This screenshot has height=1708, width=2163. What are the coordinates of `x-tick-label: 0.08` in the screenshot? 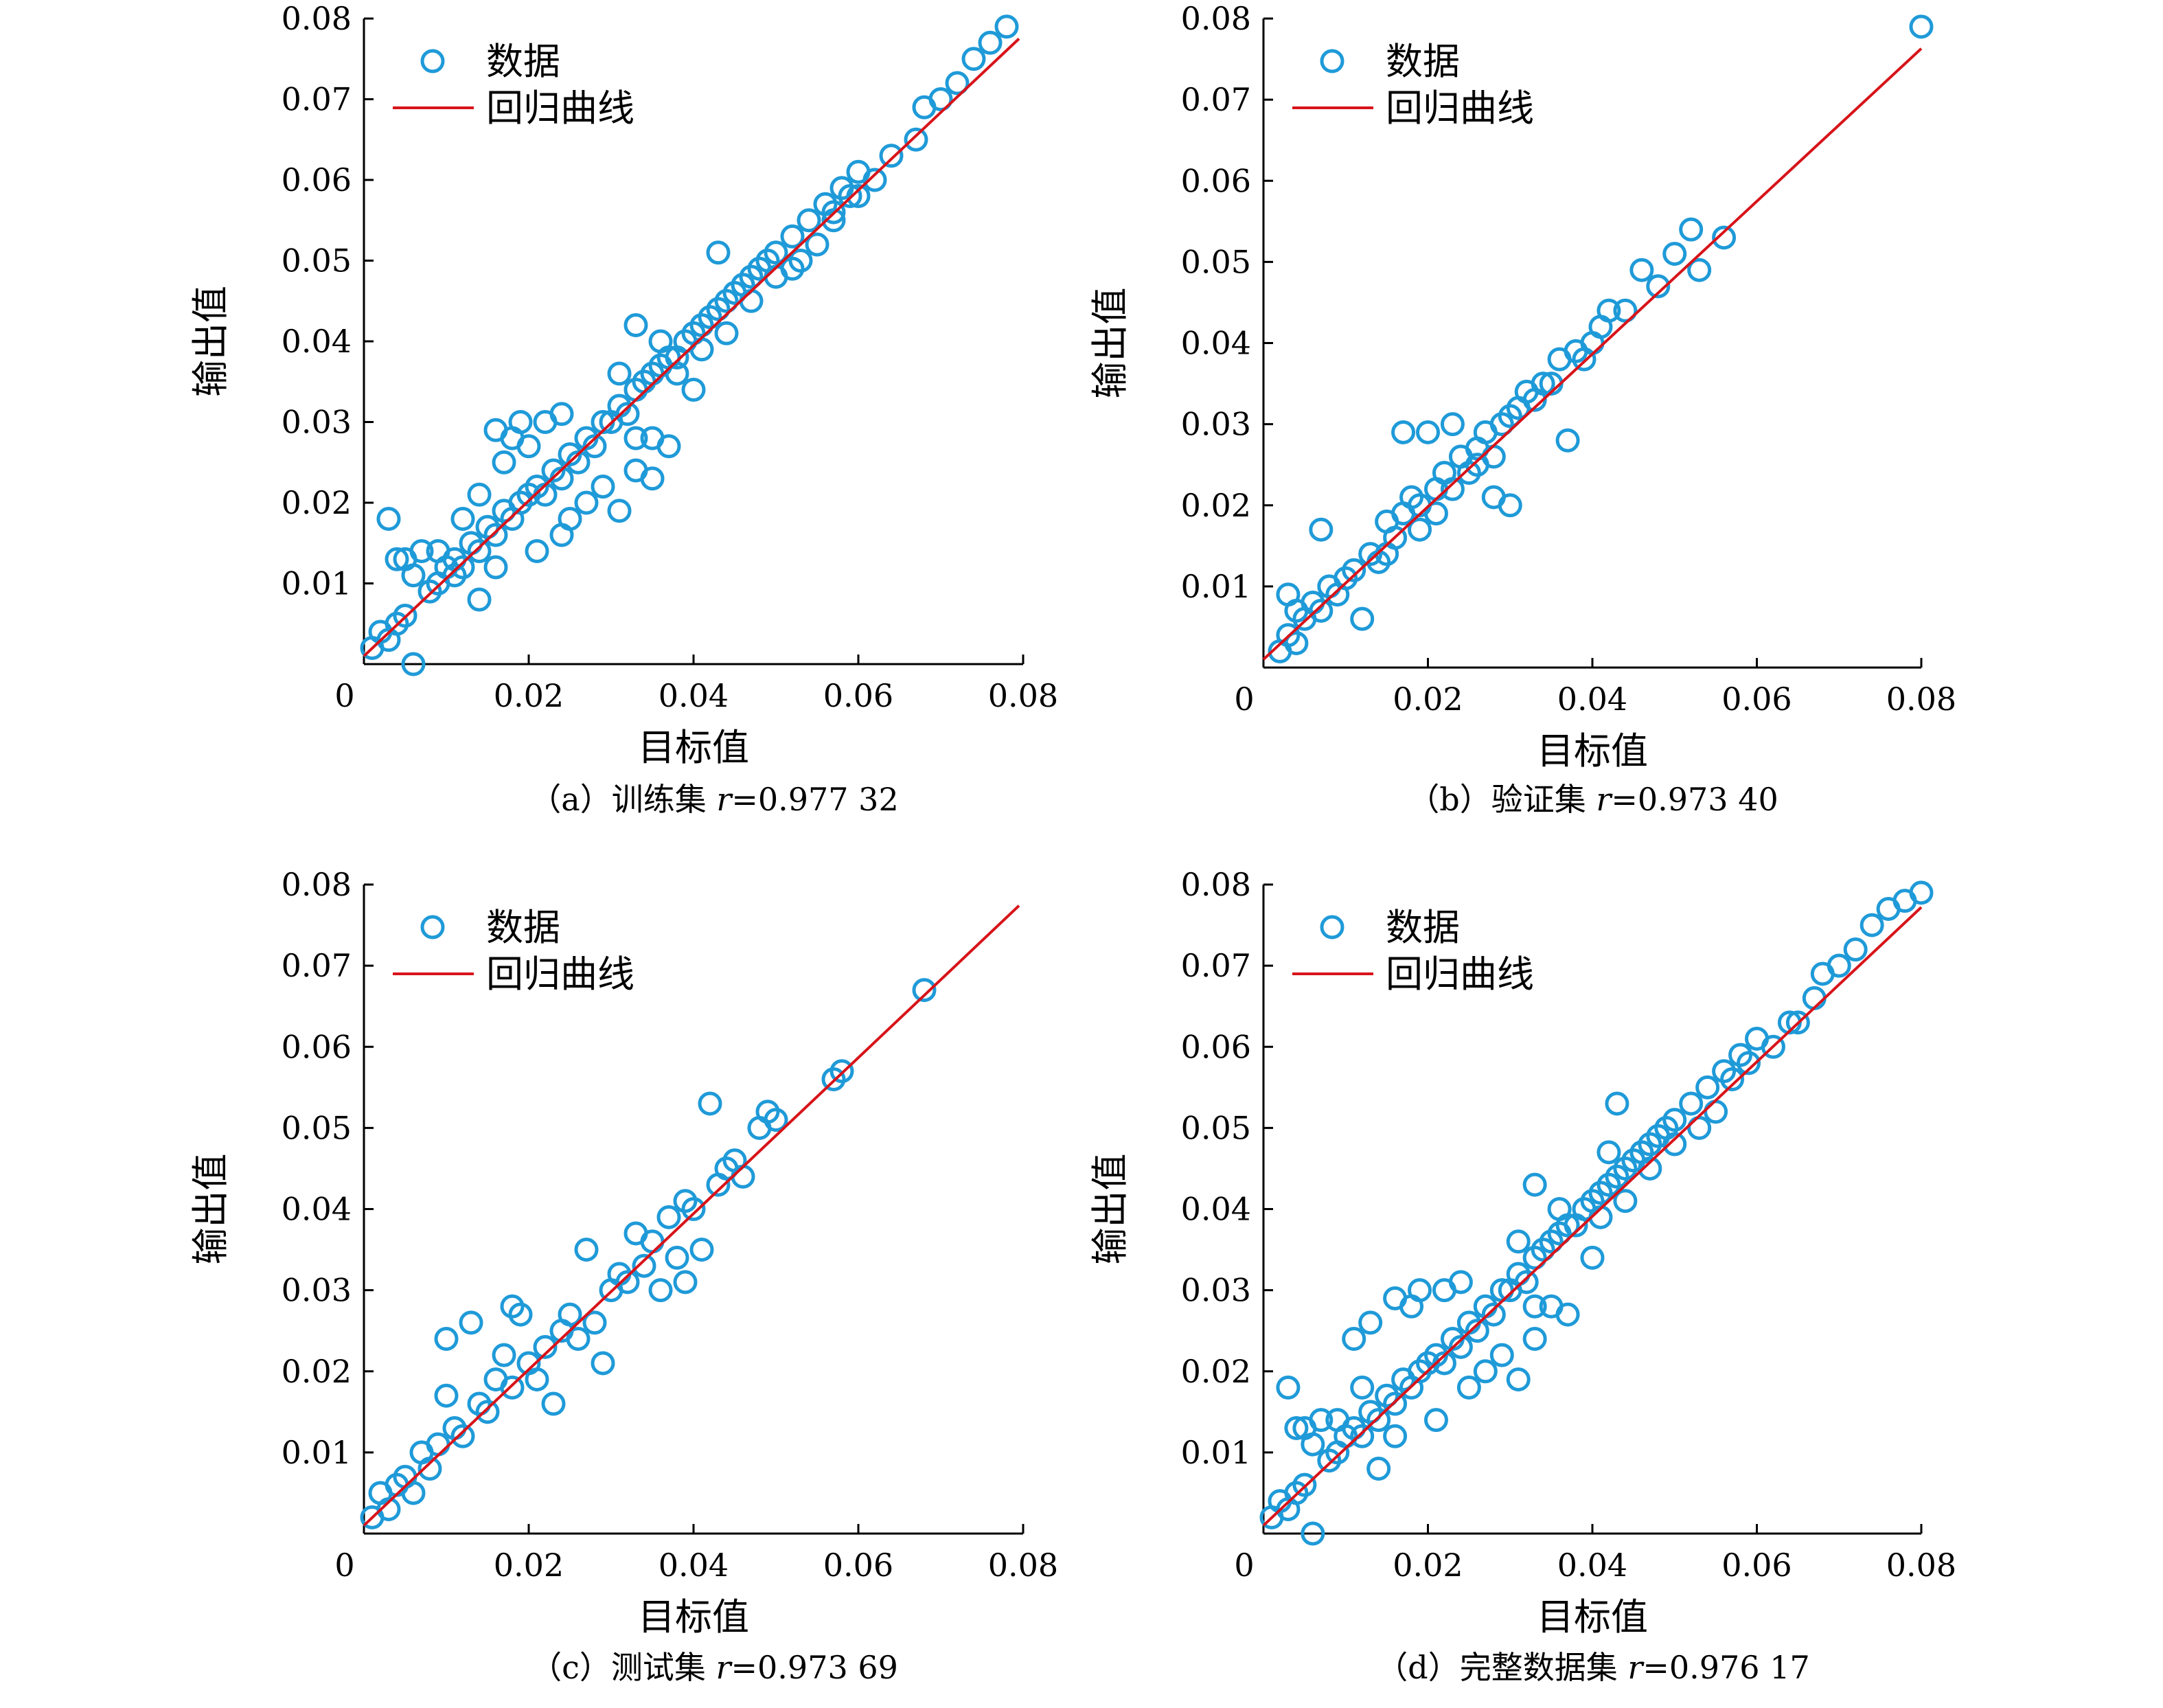 It's located at (1921, 699).